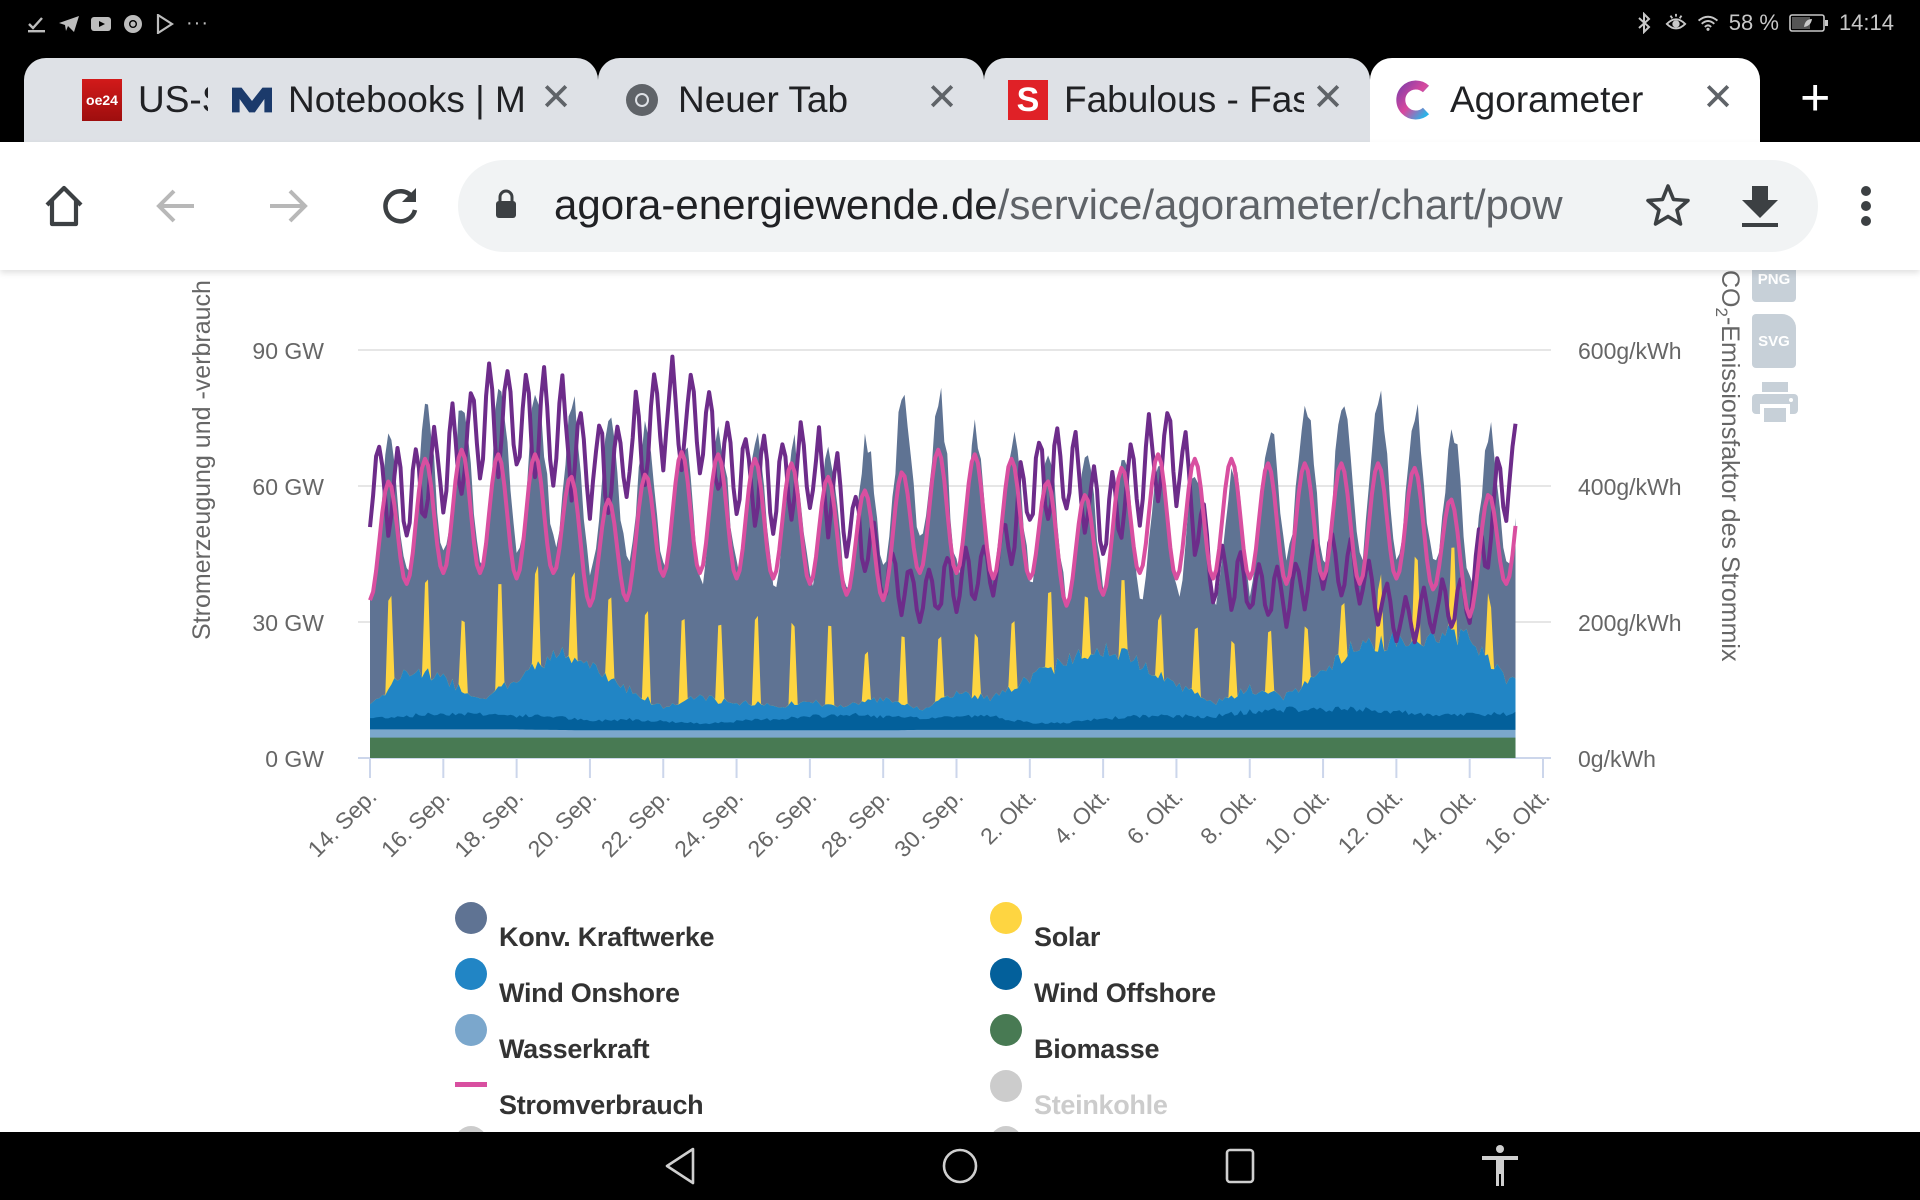 This screenshot has height=1200, width=1920. I want to click on legend-label: Wind Onshore, so click(589, 993).